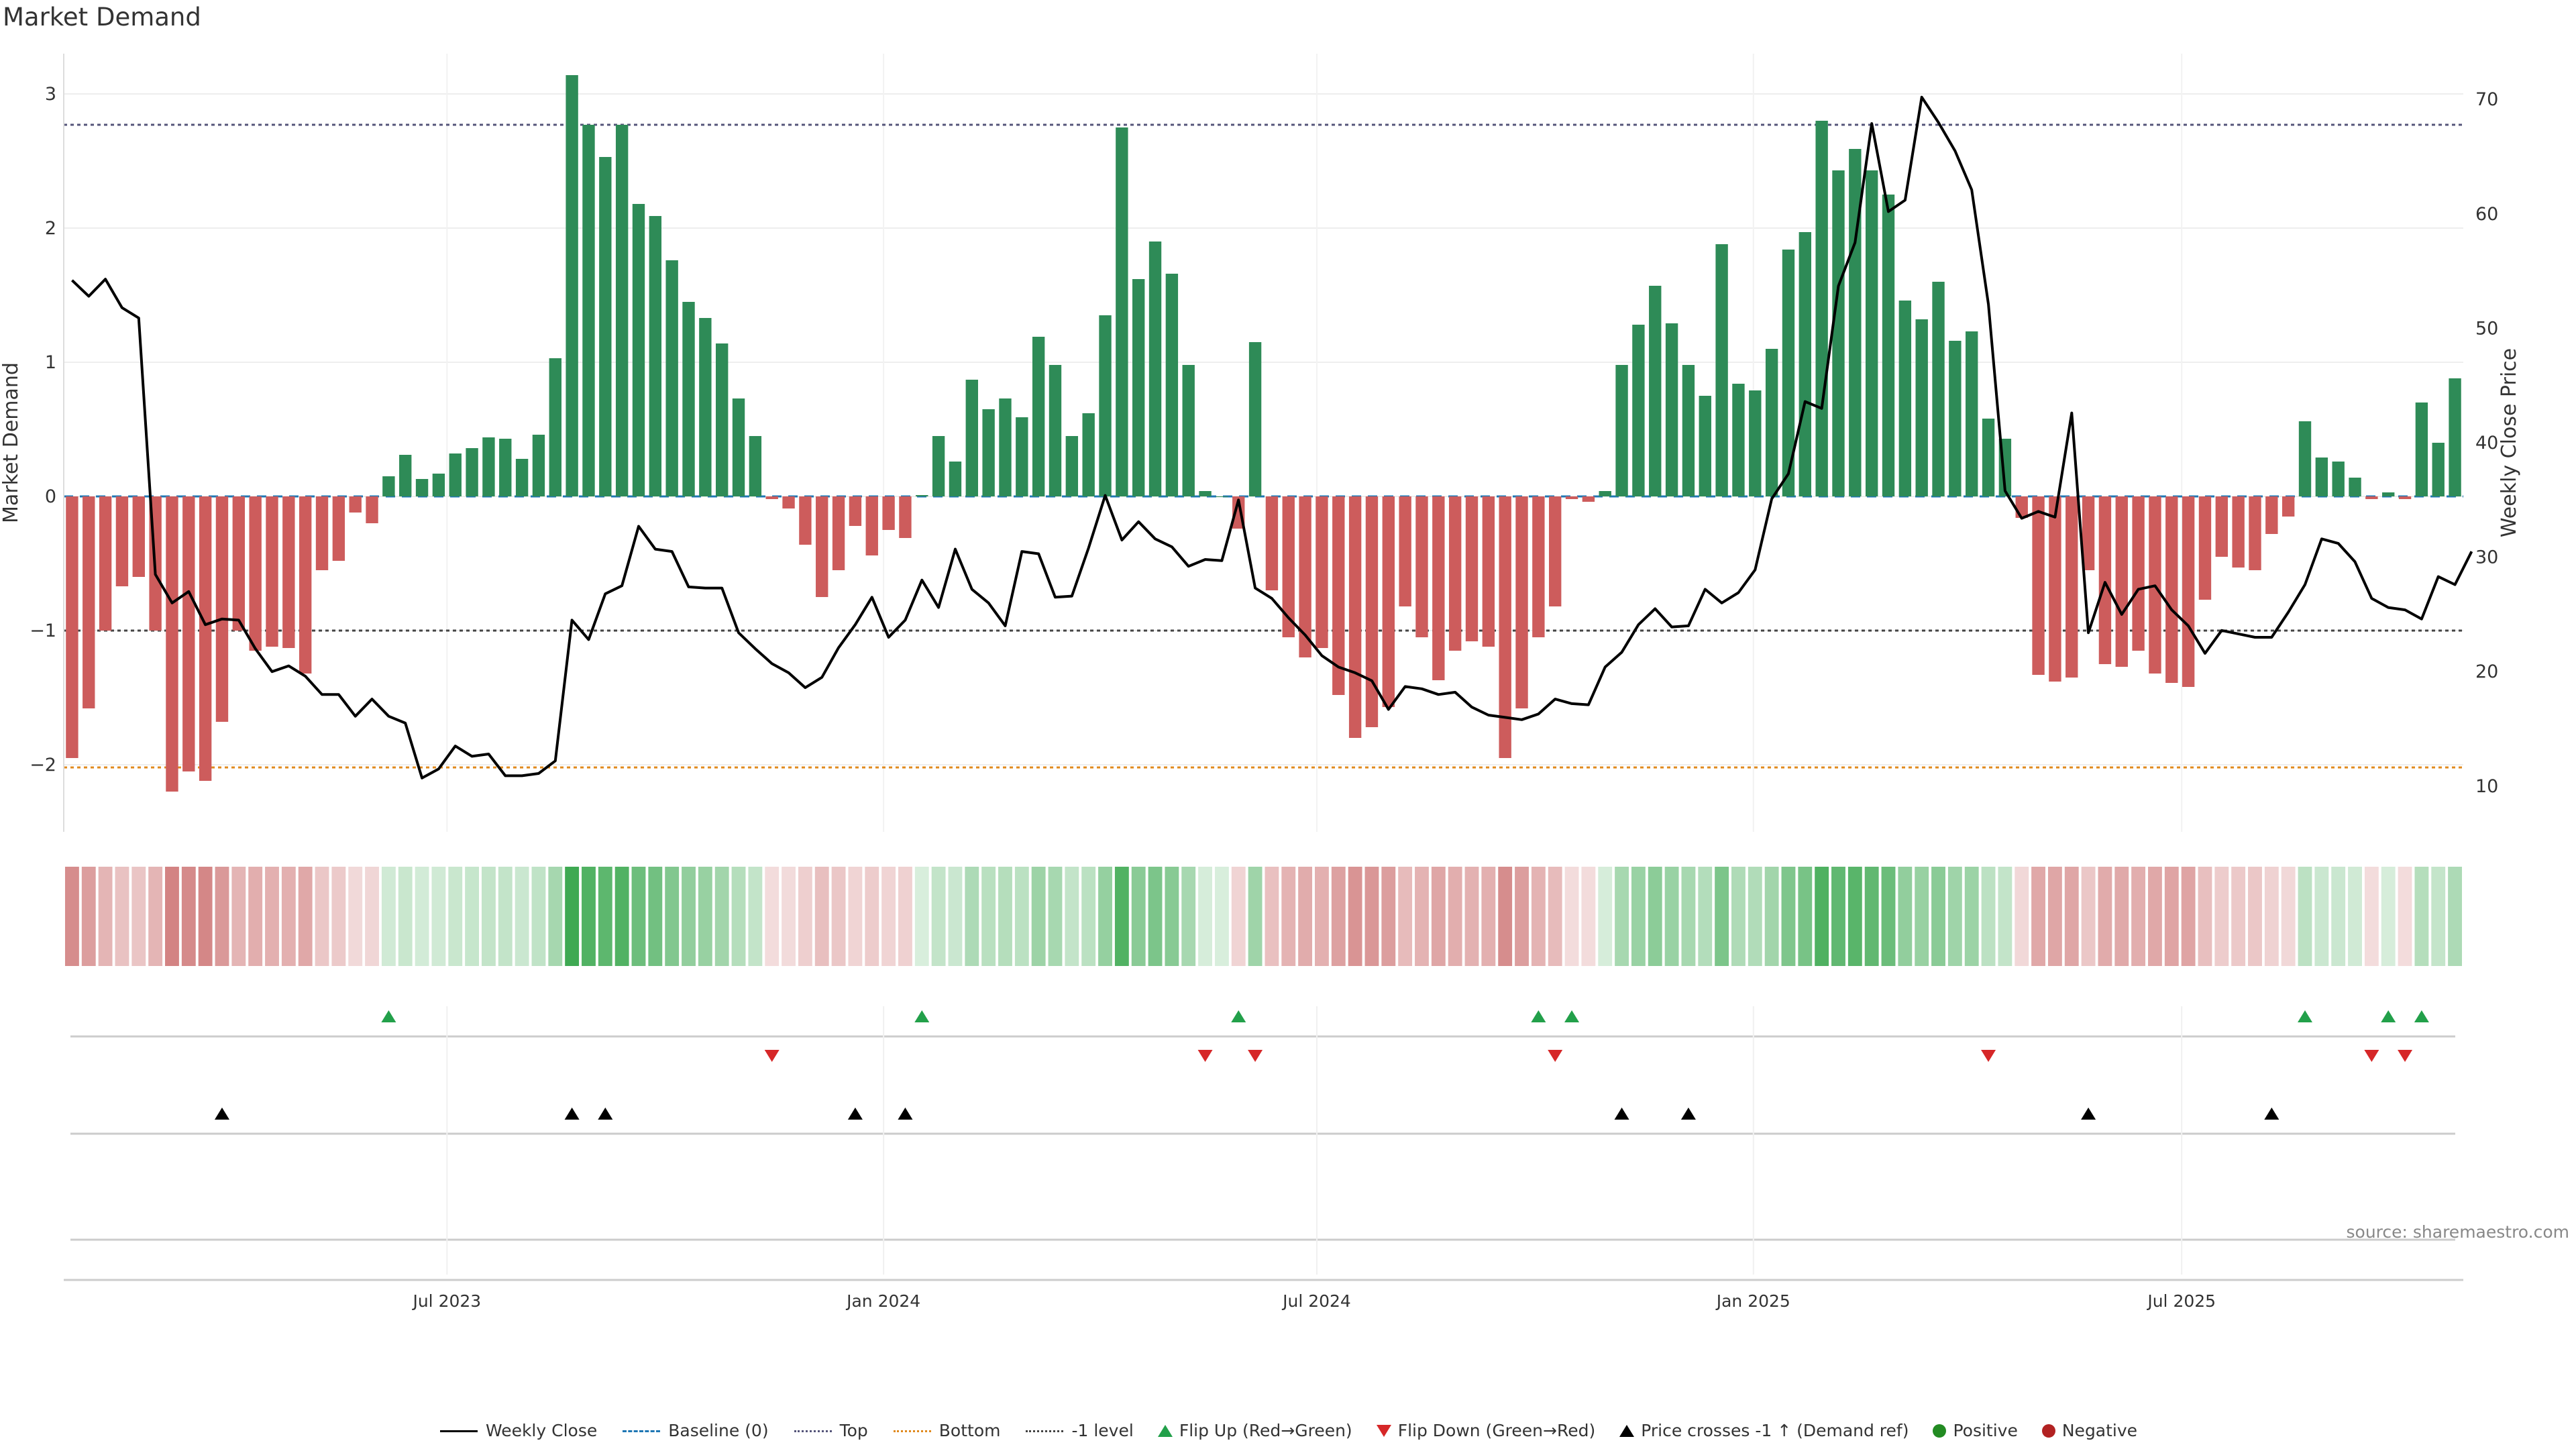  Describe the element at coordinates (641, 1431) in the screenshot. I see `dashed-swatch-icon` at that location.